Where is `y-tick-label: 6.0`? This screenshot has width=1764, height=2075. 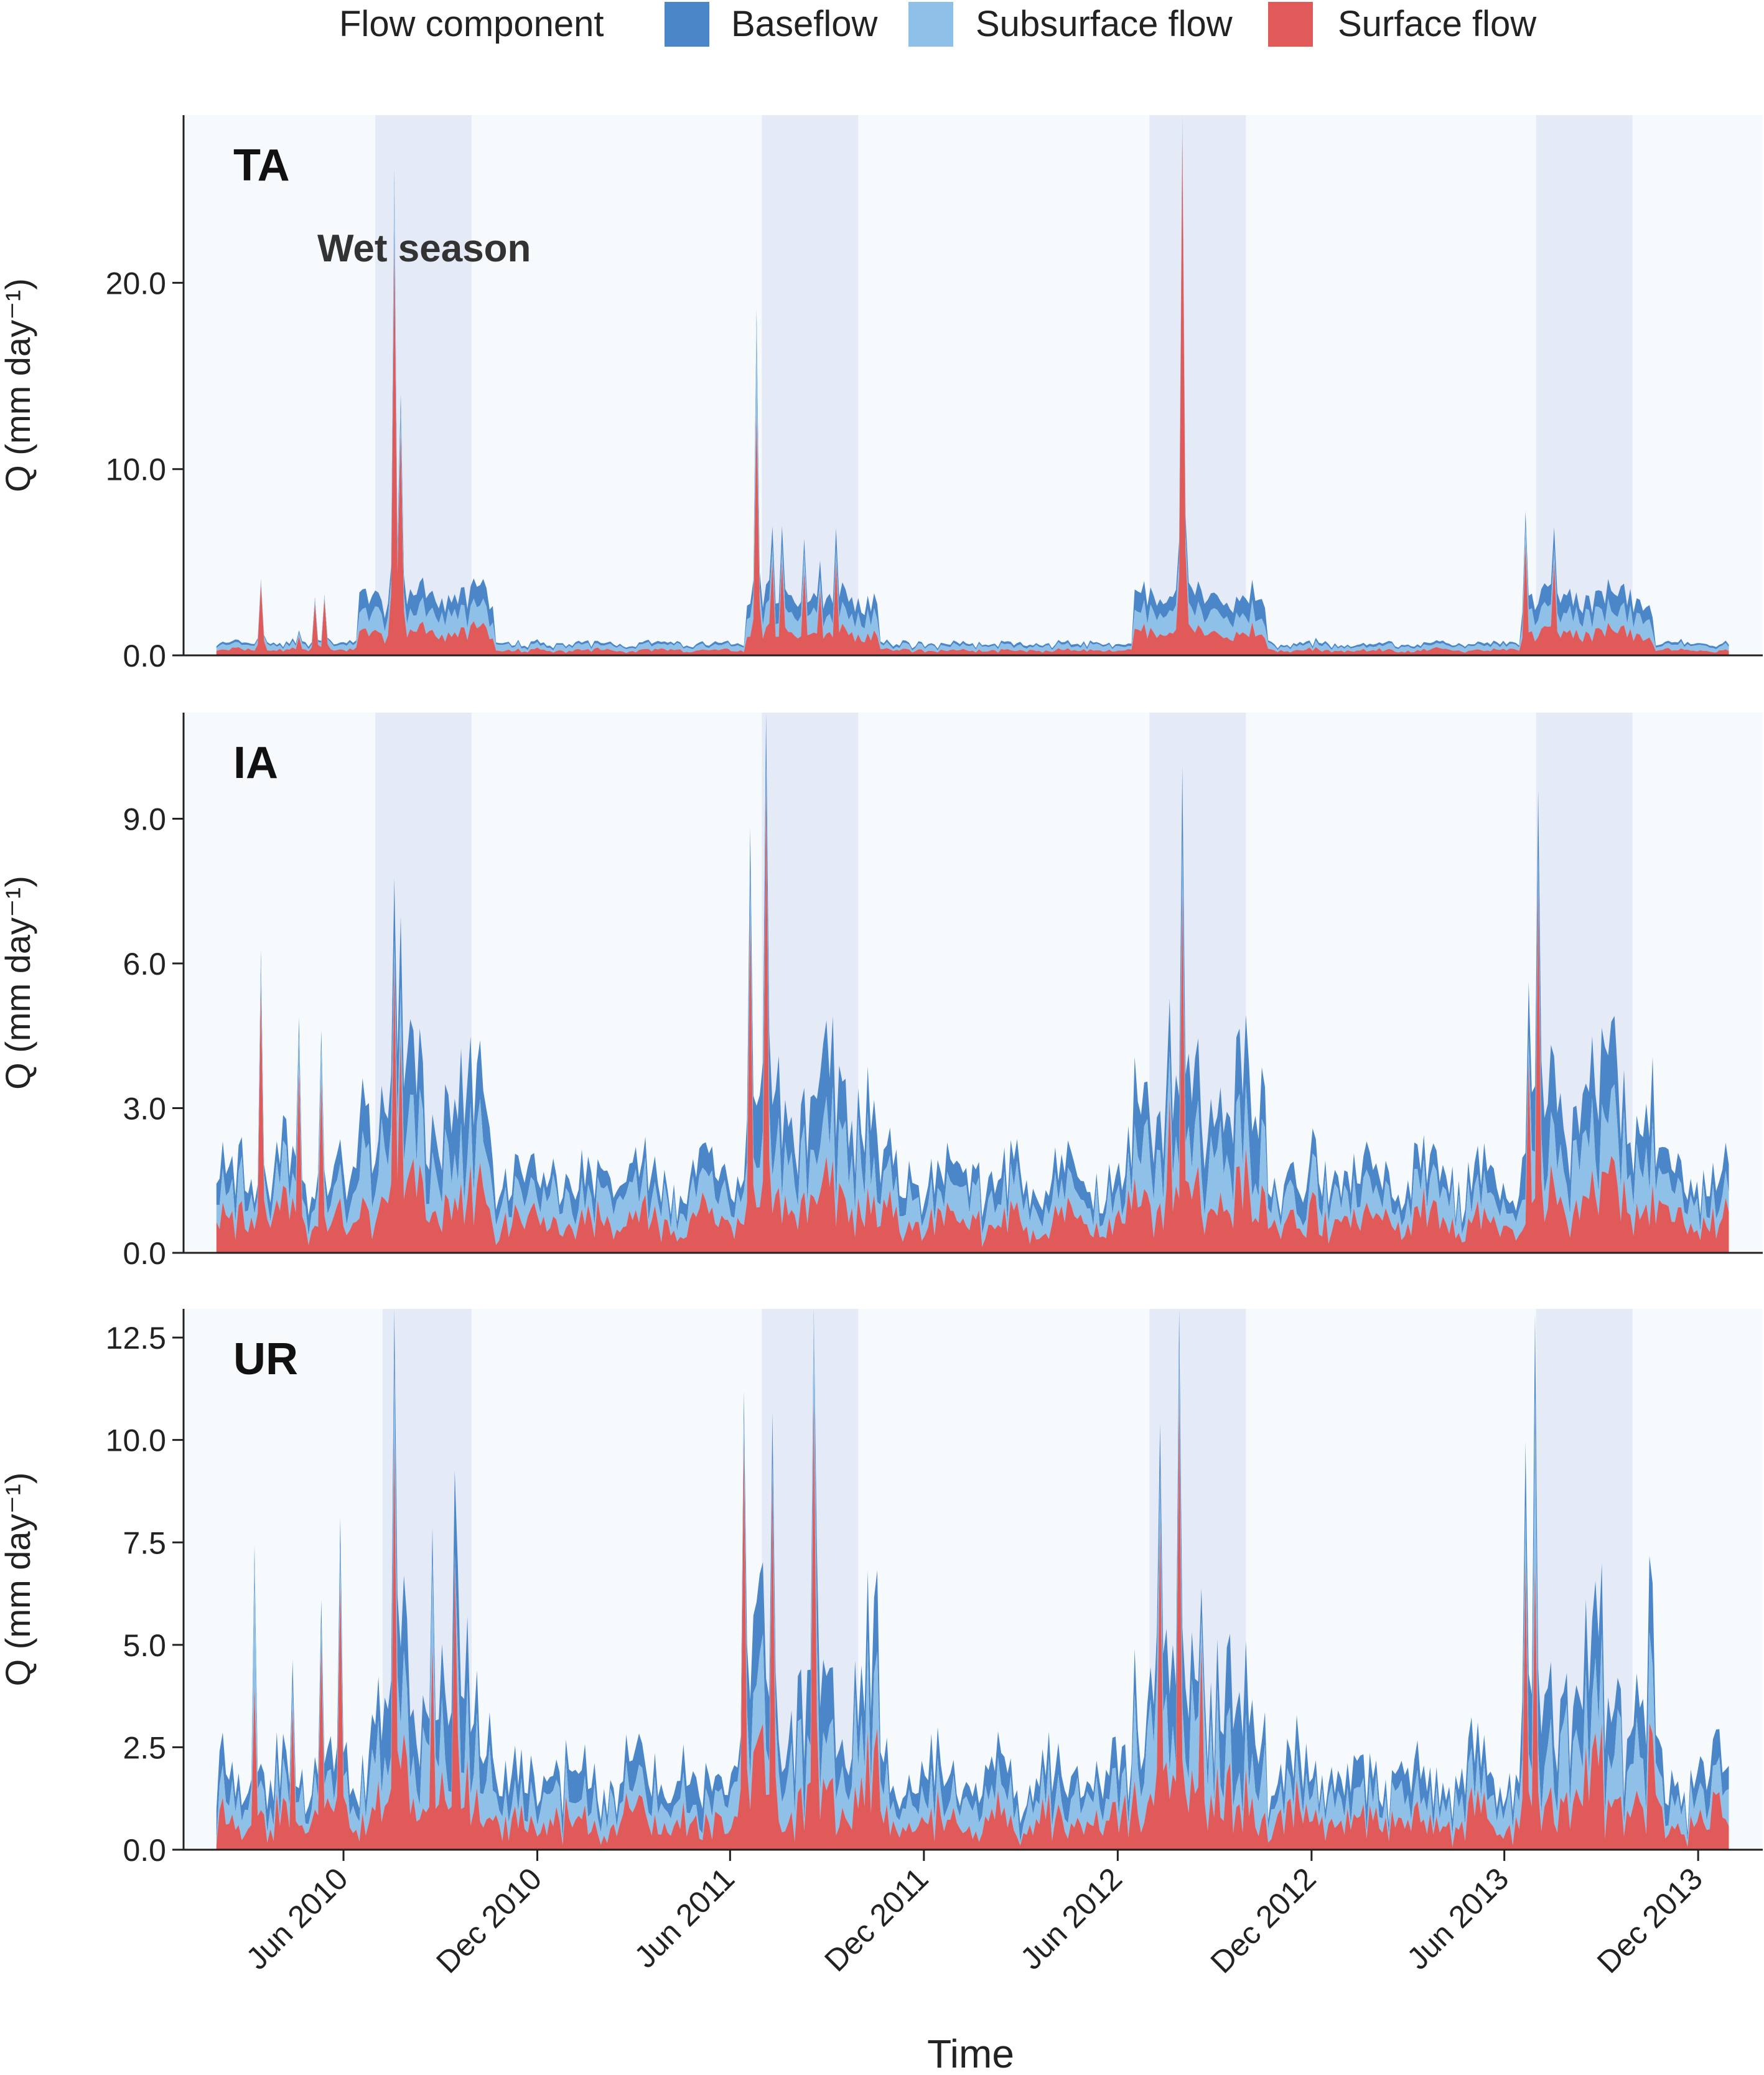 y-tick-label: 6.0 is located at coordinates (144, 964).